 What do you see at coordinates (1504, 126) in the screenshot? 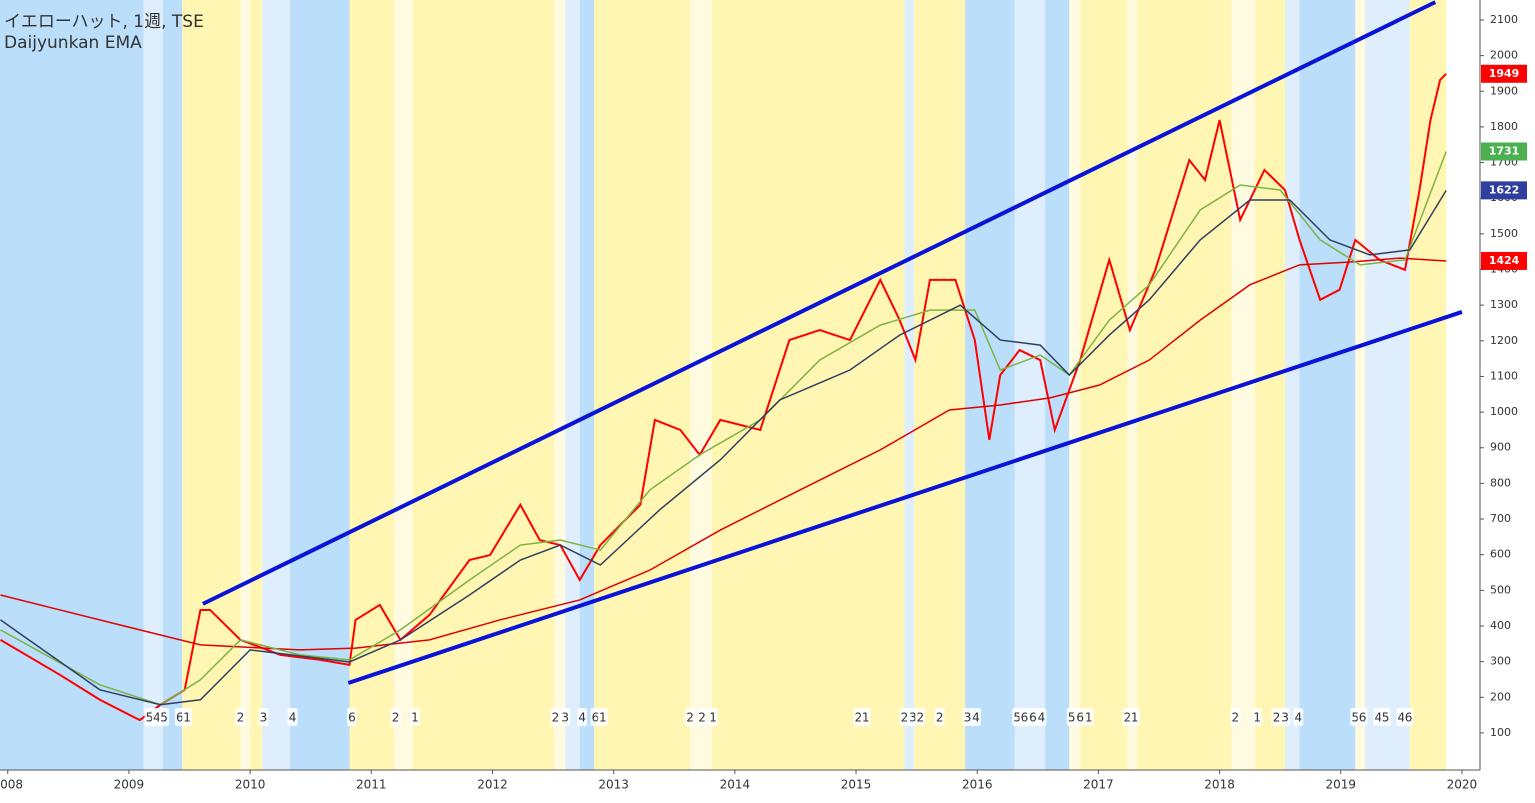
I see `y-tick-label: 1800` at bounding box center [1504, 126].